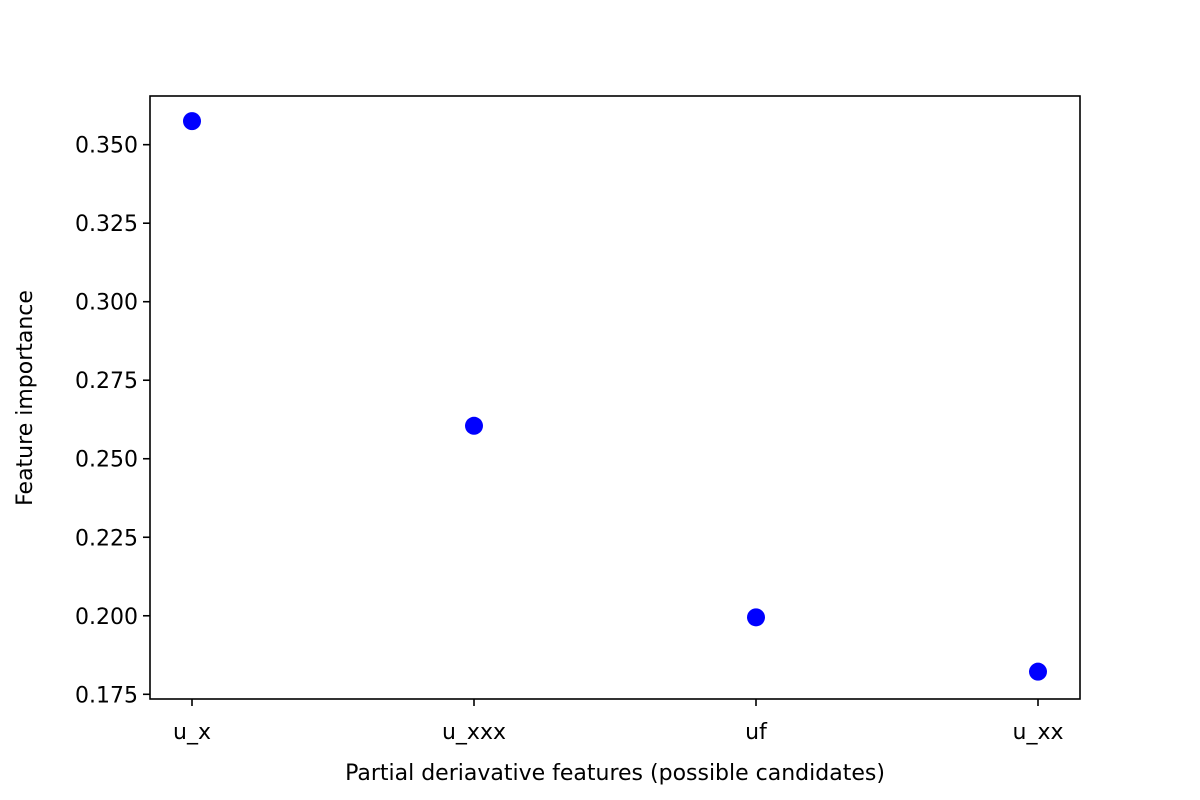 This screenshot has height=800, width=1200. Describe the element at coordinates (756, 617) in the screenshot. I see `data-point-uf` at that location.